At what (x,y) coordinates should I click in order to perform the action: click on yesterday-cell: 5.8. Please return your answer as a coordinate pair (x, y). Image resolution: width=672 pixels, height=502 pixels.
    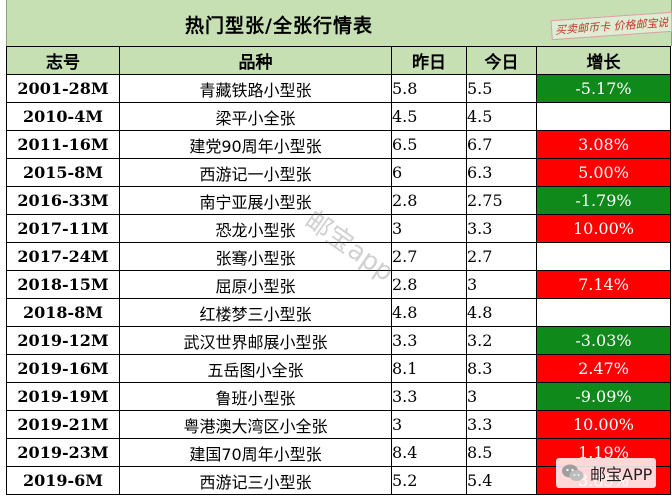
    Looking at the image, I should click on (429, 88).